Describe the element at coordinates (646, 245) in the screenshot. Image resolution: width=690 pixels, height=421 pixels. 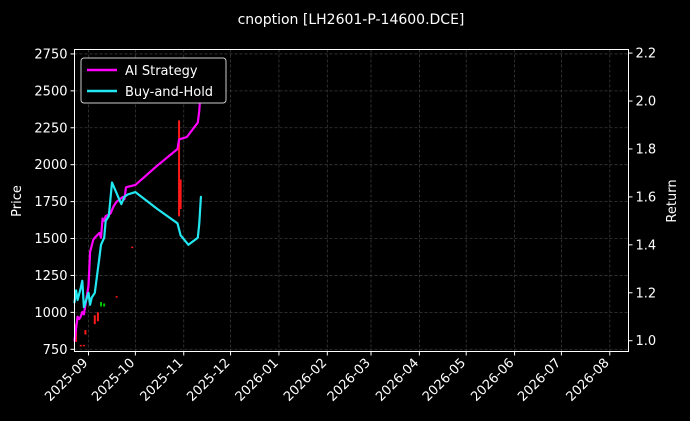
I see `y-right-tick-label: 1.4` at that location.